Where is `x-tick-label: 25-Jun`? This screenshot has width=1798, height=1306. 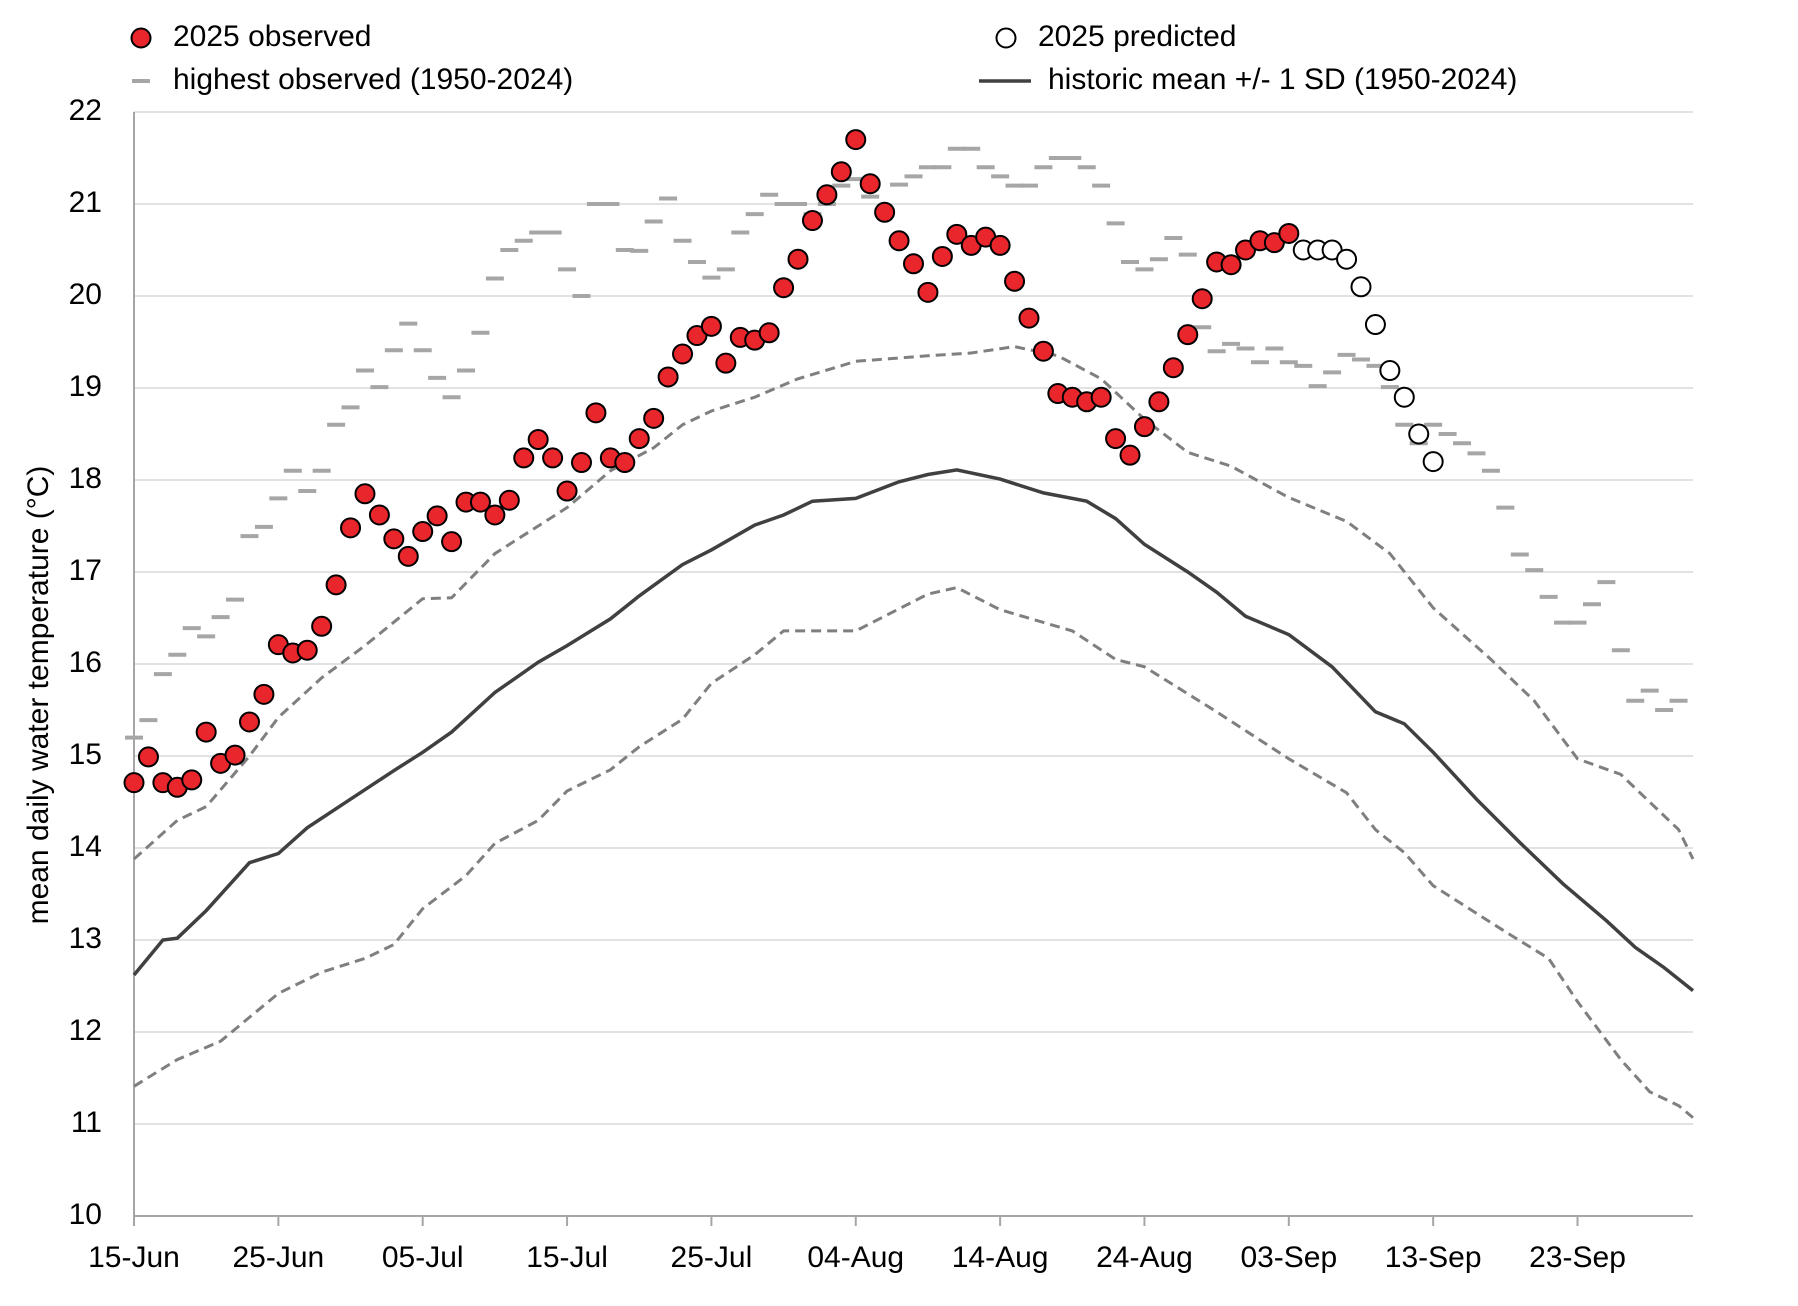
x-tick-label: 25-Jun is located at coordinates (278, 1257).